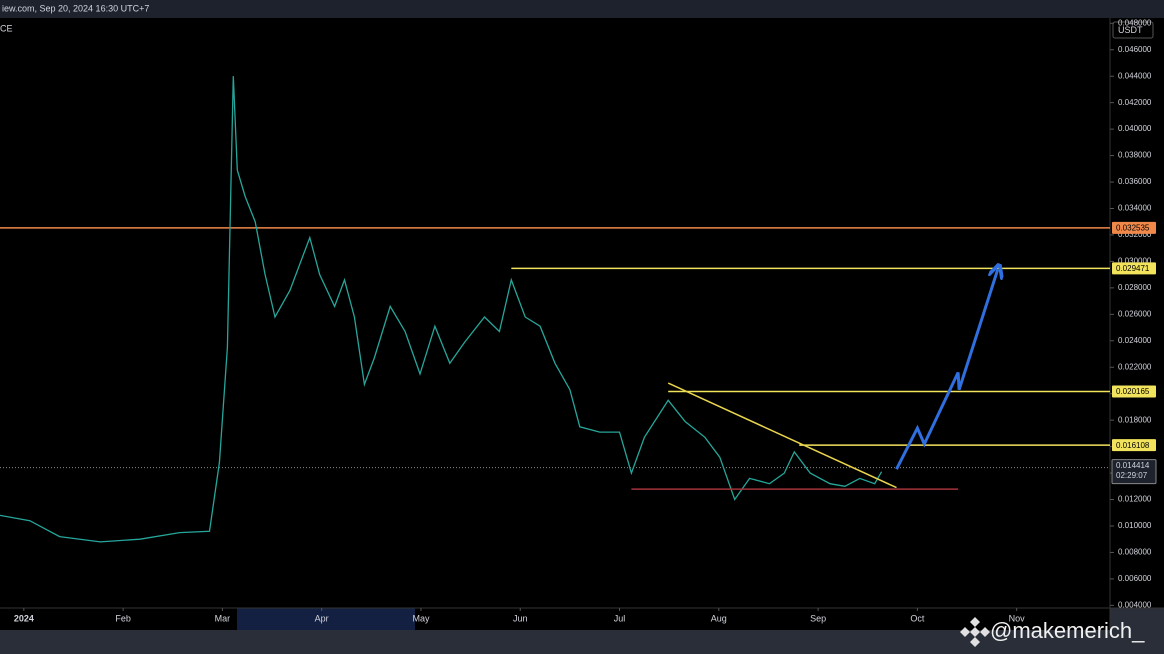 This screenshot has width=1164, height=654. I want to click on price-line-label: 0.016108, so click(1133, 445).